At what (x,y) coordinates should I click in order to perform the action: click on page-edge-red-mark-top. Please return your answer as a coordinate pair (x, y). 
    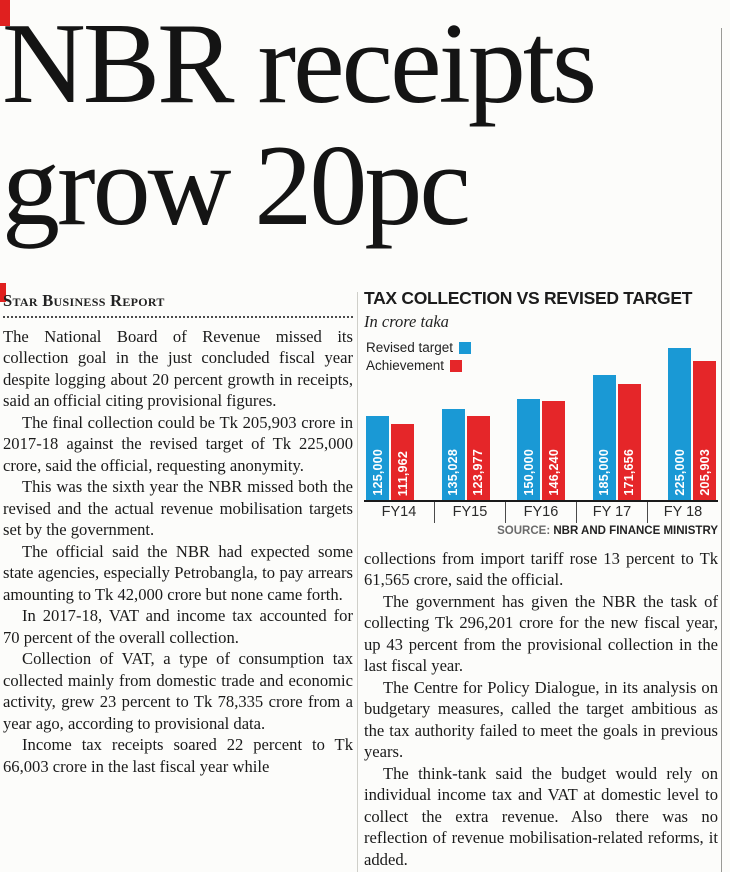
    Looking at the image, I should click on (5, 13).